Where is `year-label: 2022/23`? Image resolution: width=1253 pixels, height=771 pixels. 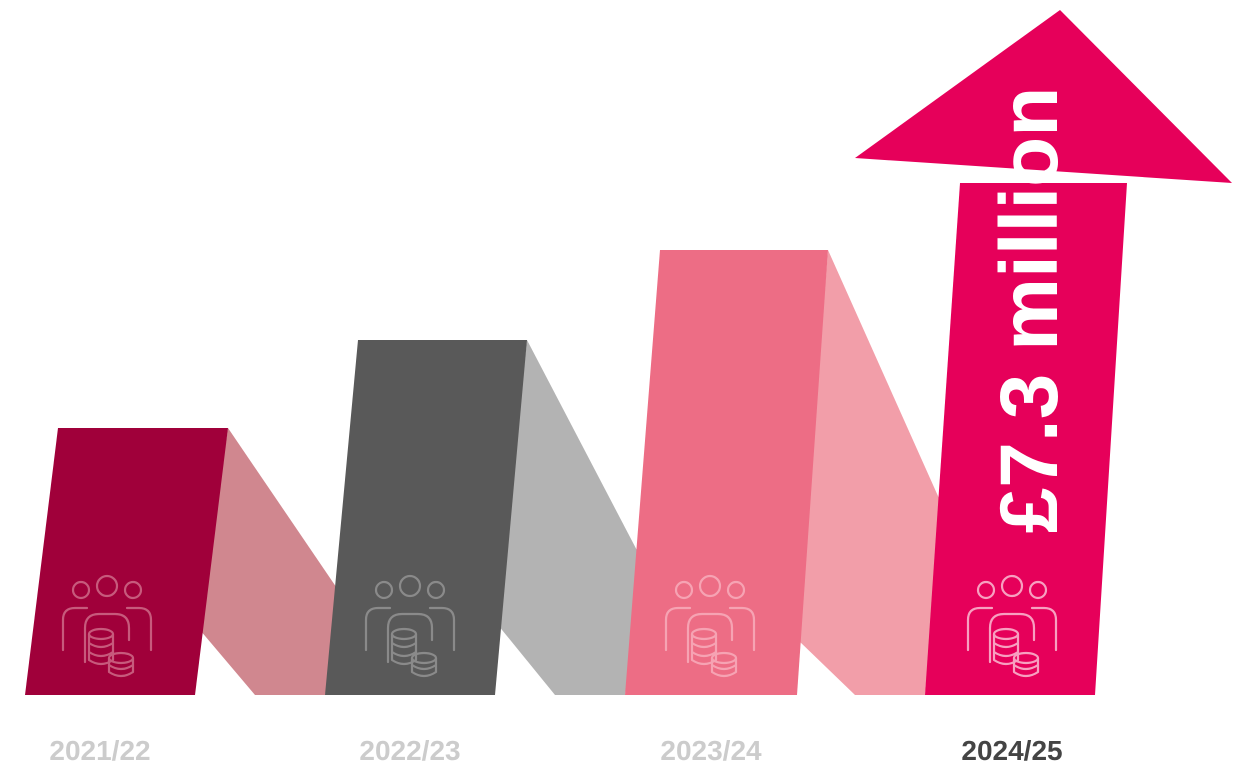 year-label: 2022/23 is located at coordinates (409, 750).